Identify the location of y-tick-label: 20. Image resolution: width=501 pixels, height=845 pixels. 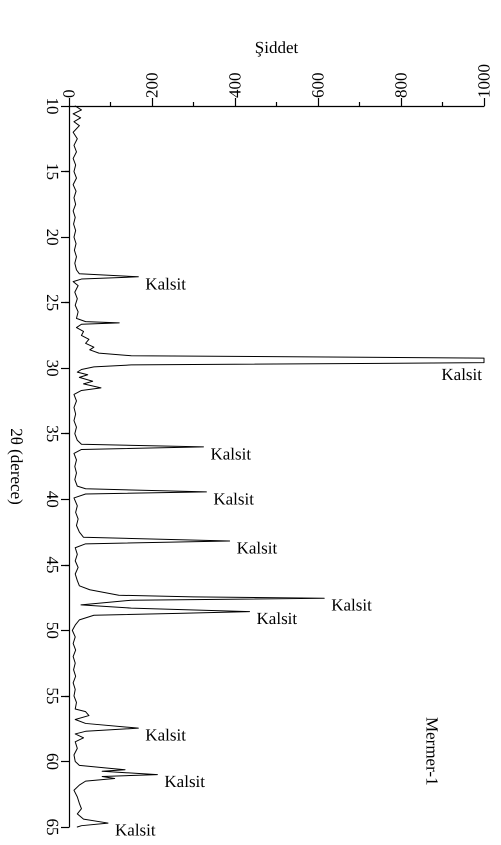
(52, 237).